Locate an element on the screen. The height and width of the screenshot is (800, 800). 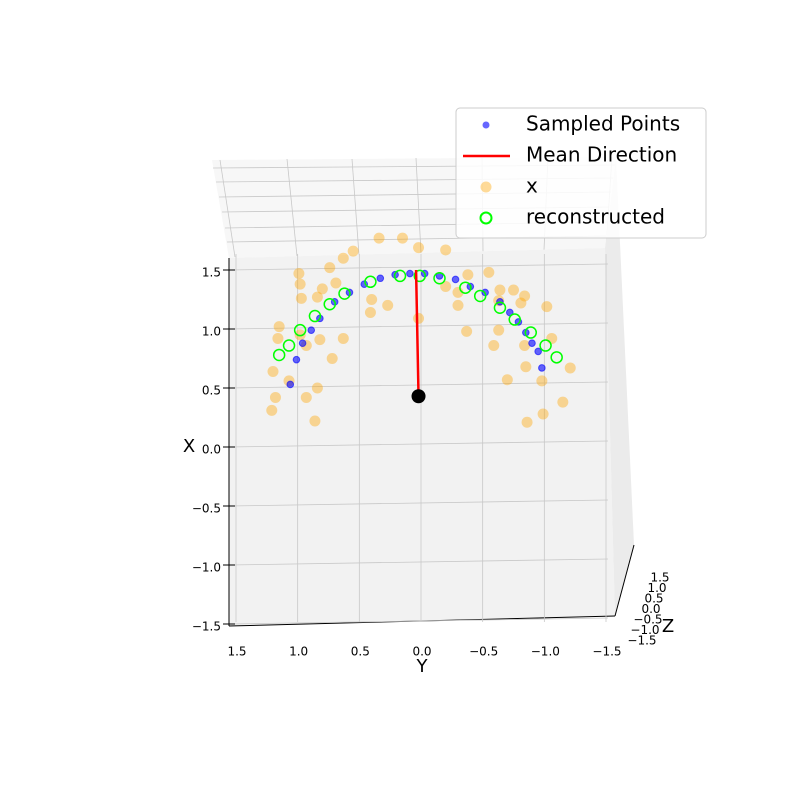
y-tick-label: 0.0 is located at coordinates (211, 450).